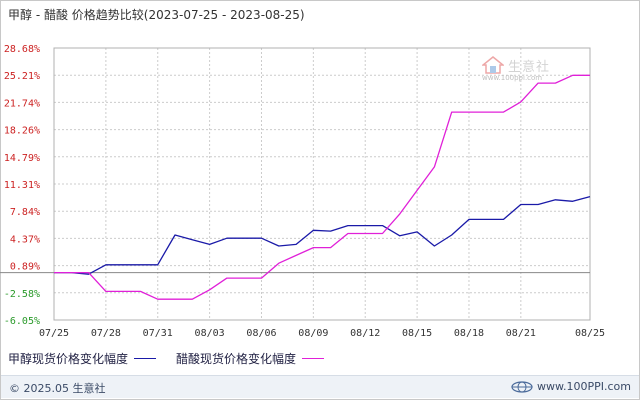 The width and height of the screenshot is (640, 400). What do you see at coordinates (22, 49) in the screenshot?
I see `y-tick-label: 28.68%` at bounding box center [22, 49].